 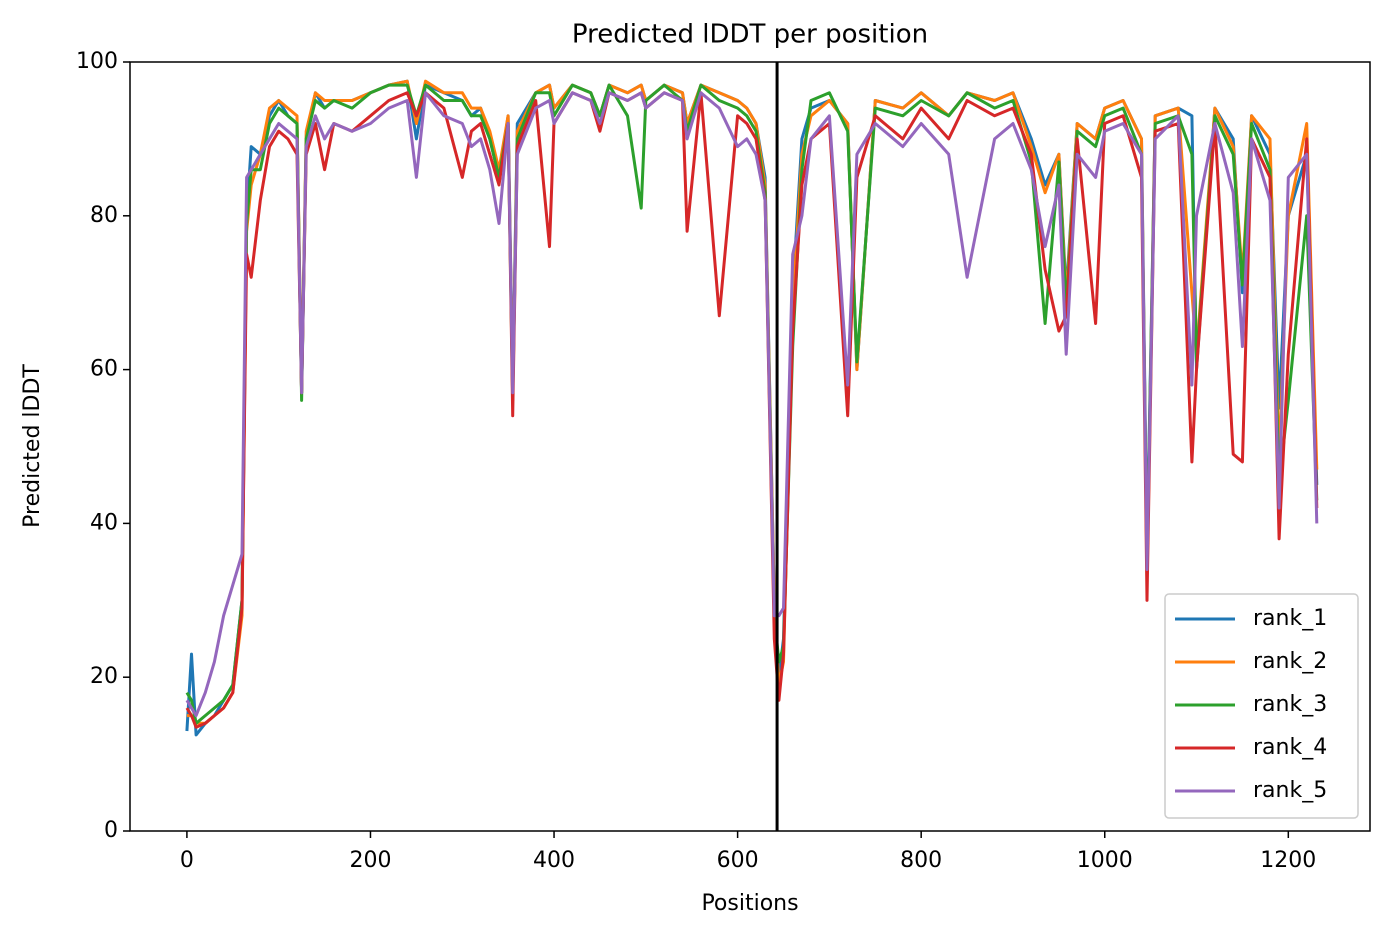 I want to click on x-axis-label: Positions, so click(x=749, y=903).